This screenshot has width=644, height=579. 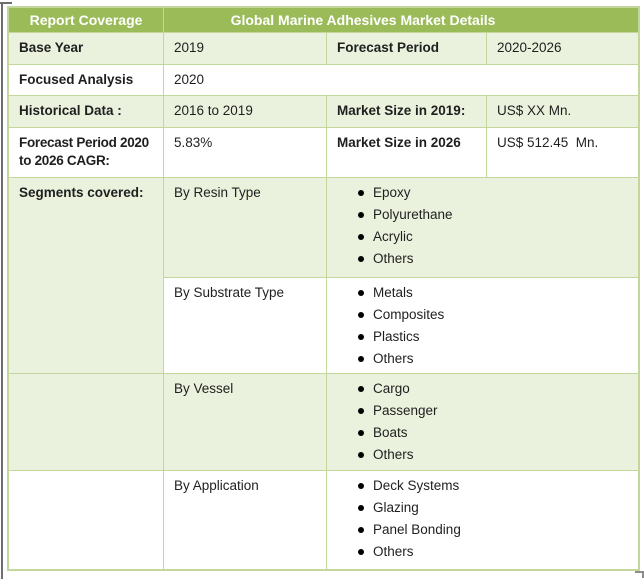 What do you see at coordinates (86, 20) in the screenshot?
I see `header-report-coverage: Report Coverage` at bounding box center [86, 20].